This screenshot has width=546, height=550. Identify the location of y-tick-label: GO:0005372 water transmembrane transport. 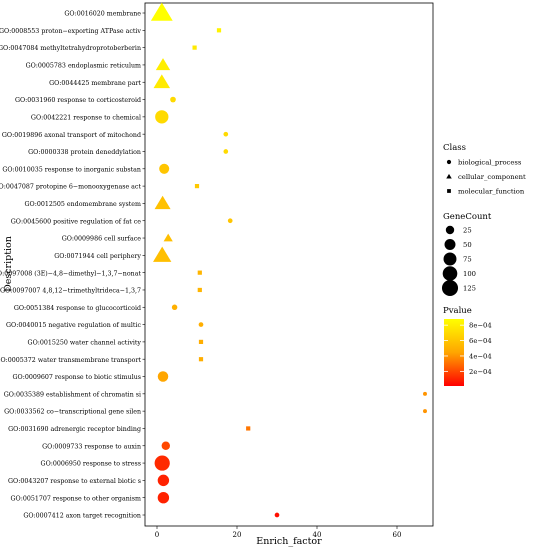
(70, 360).